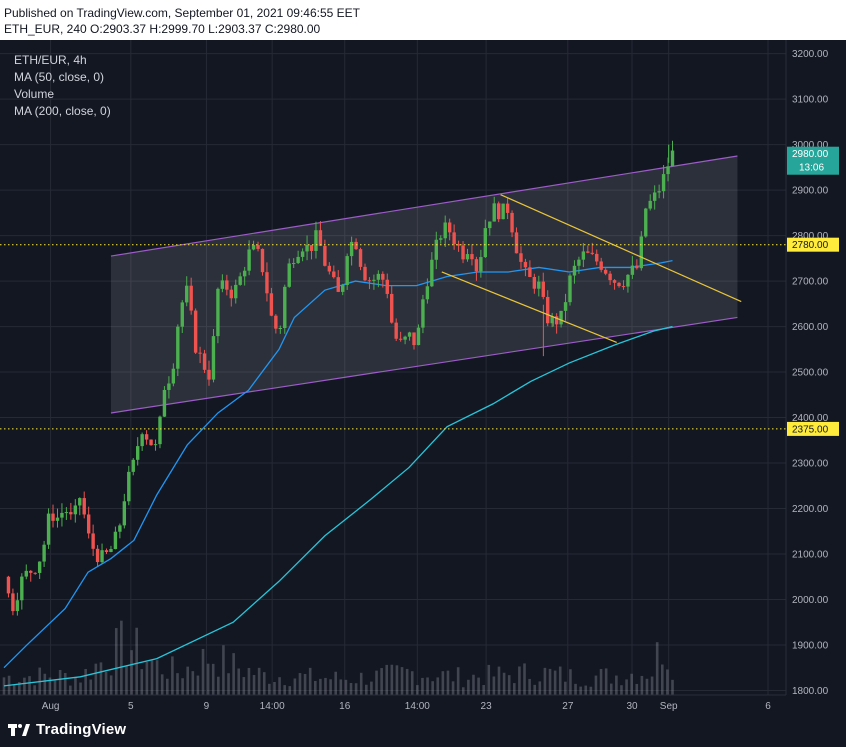 The image size is (846, 747). What do you see at coordinates (345, 706) in the screenshot?
I see `time-tick-label: 16` at bounding box center [345, 706].